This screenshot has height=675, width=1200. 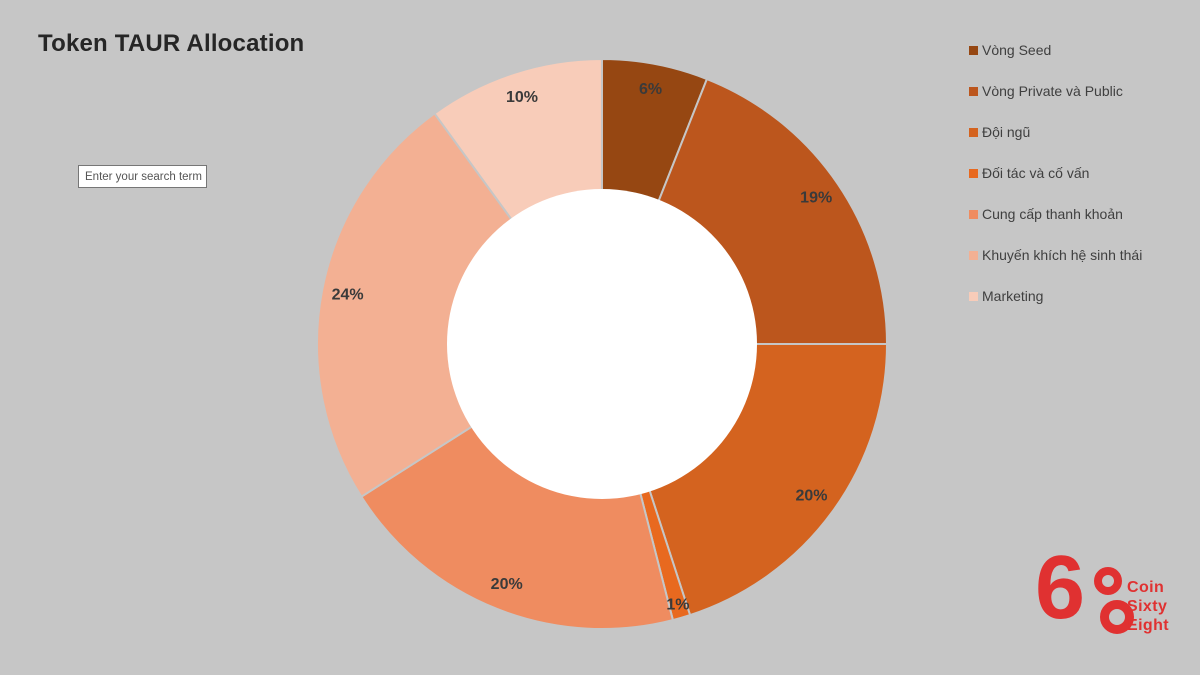 What do you see at coordinates (1148, 625) in the screenshot?
I see `logo-word-eight: Eight` at bounding box center [1148, 625].